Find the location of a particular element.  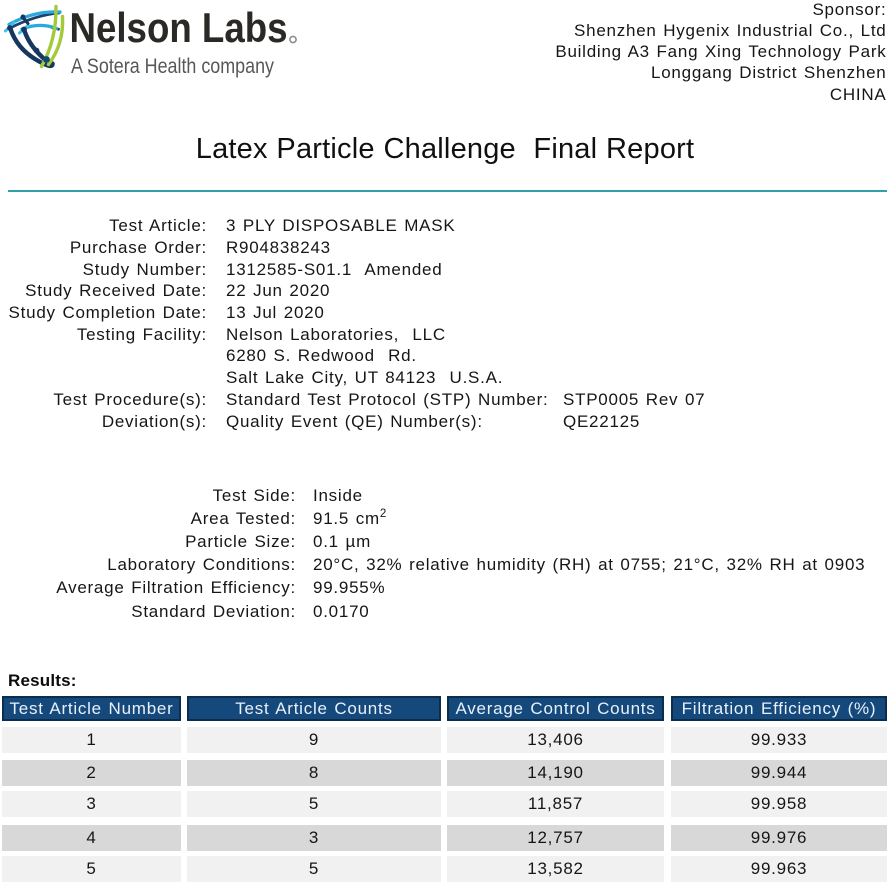

svg-text: A Sotera Health company is located at coordinates (172, 66).